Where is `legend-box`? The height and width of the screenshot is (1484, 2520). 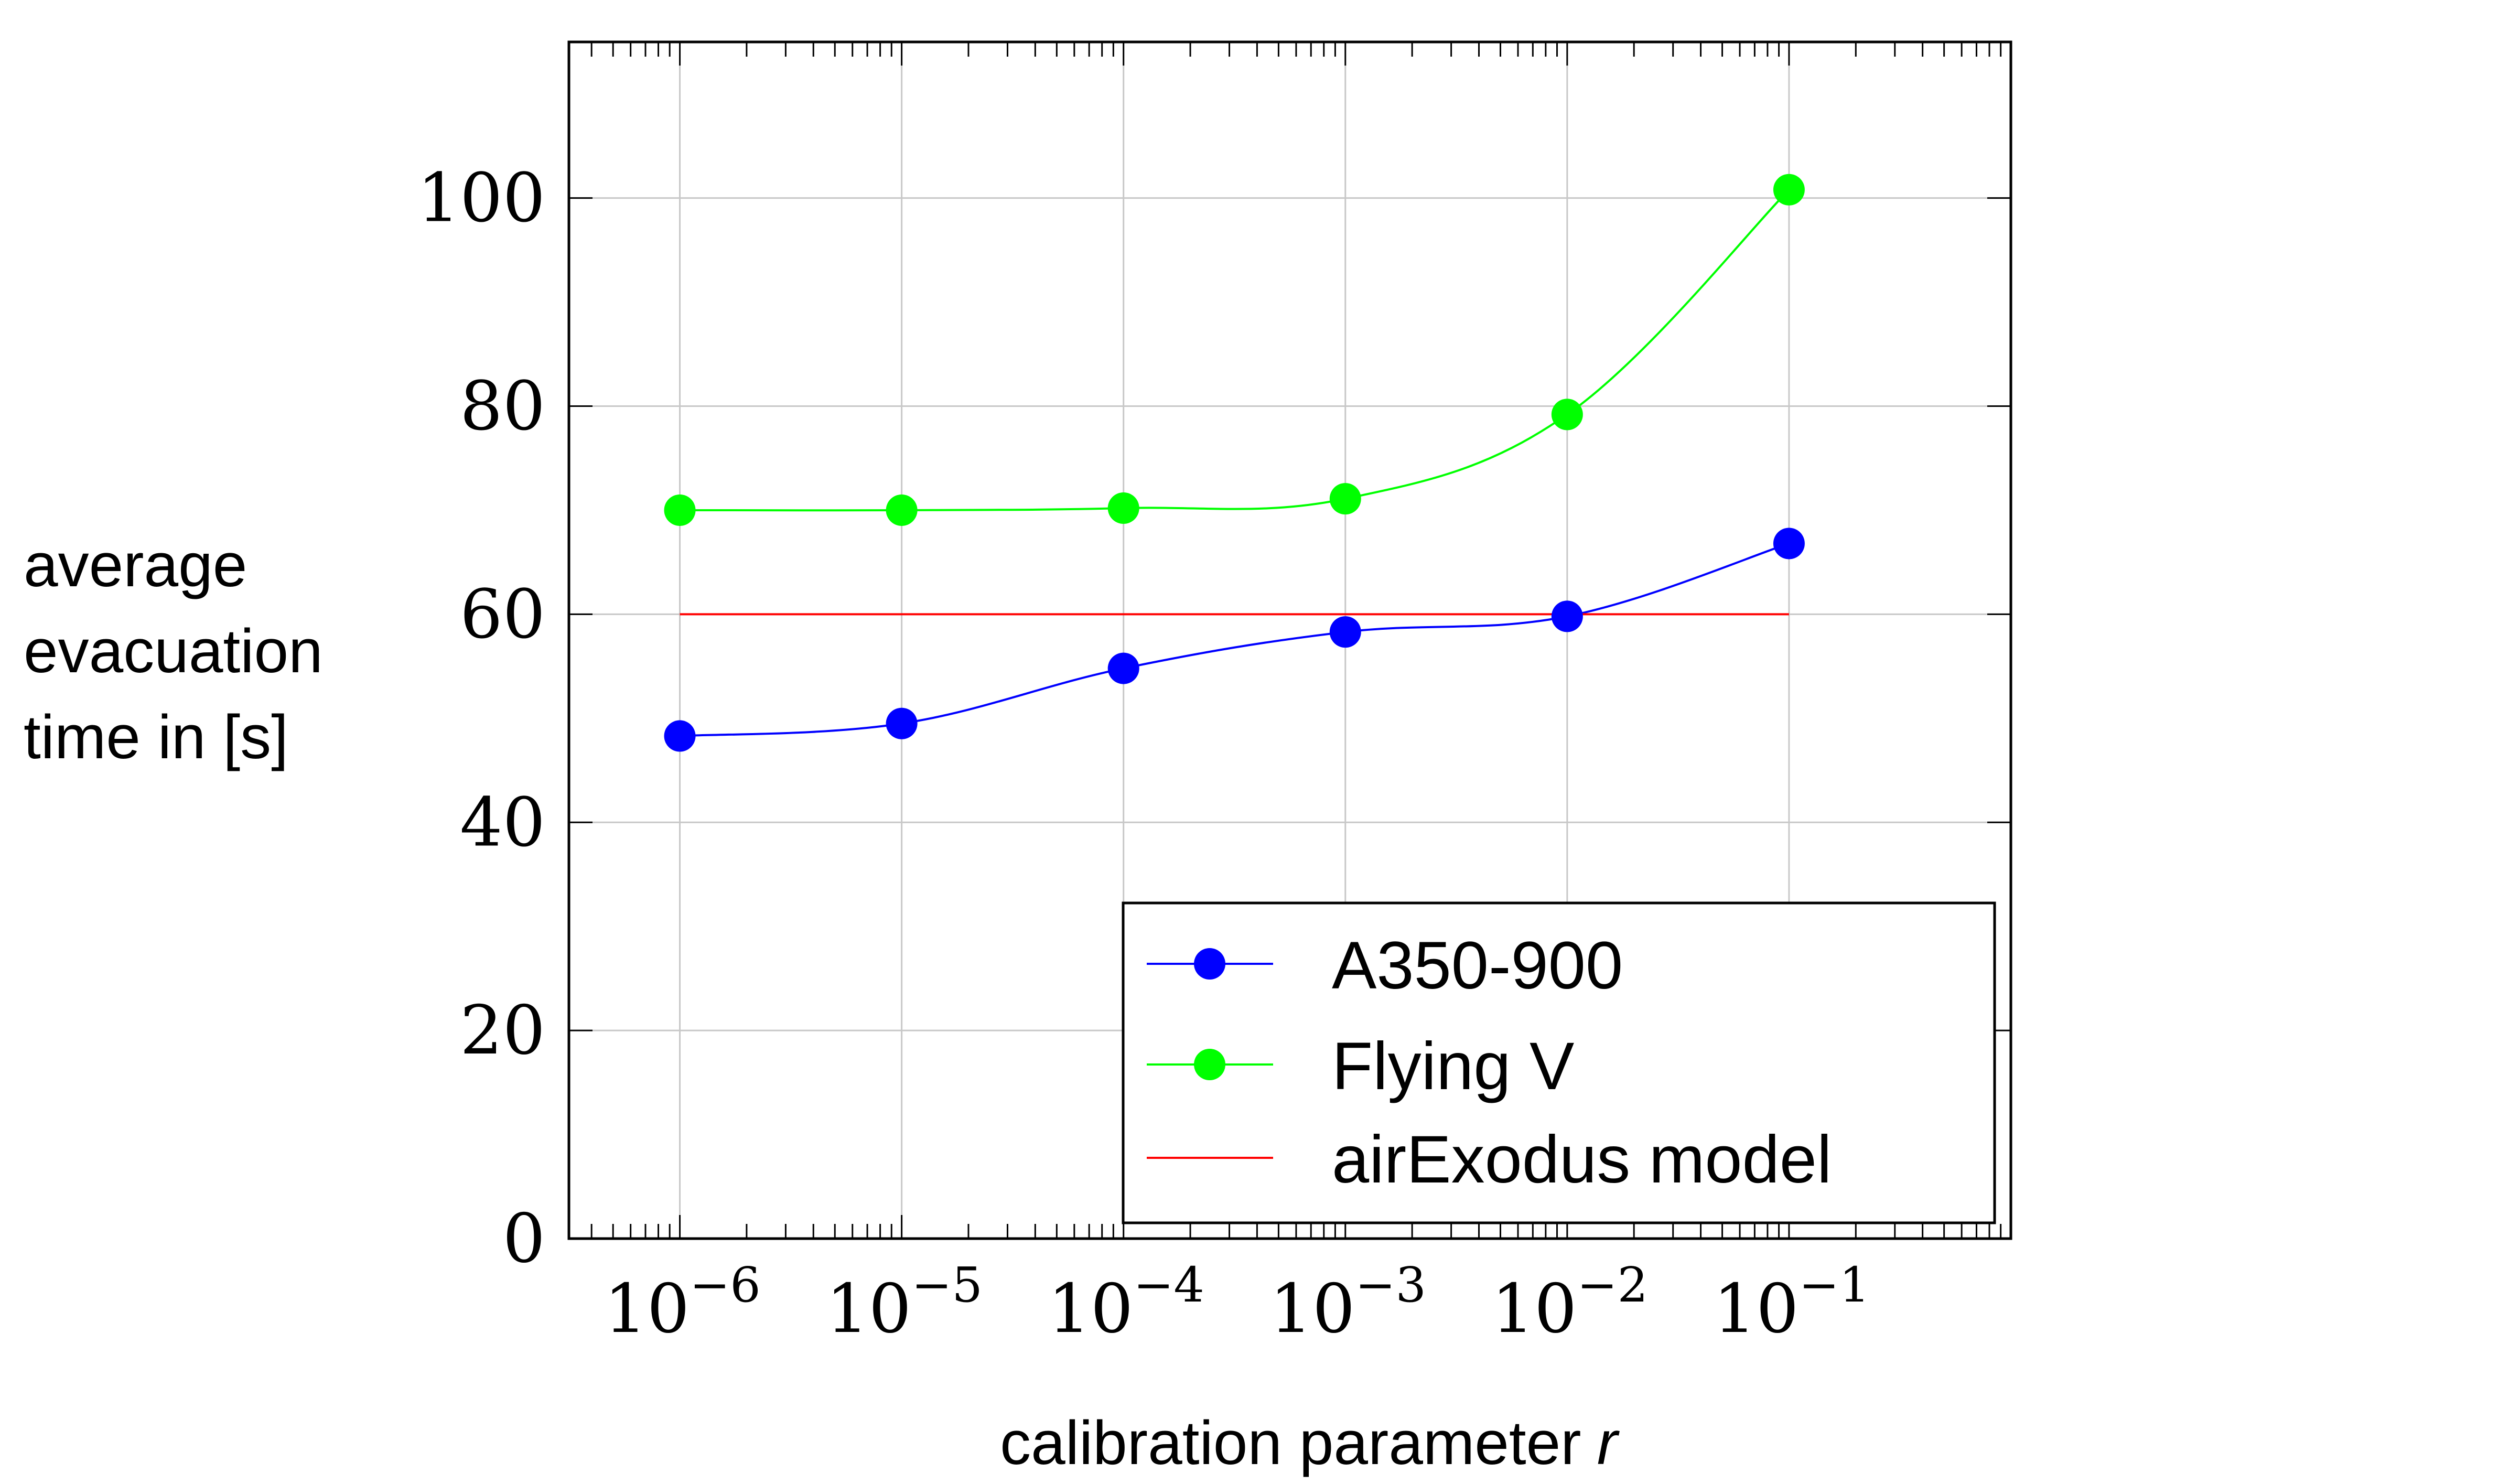 legend-box is located at coordinates (1559, 1062).